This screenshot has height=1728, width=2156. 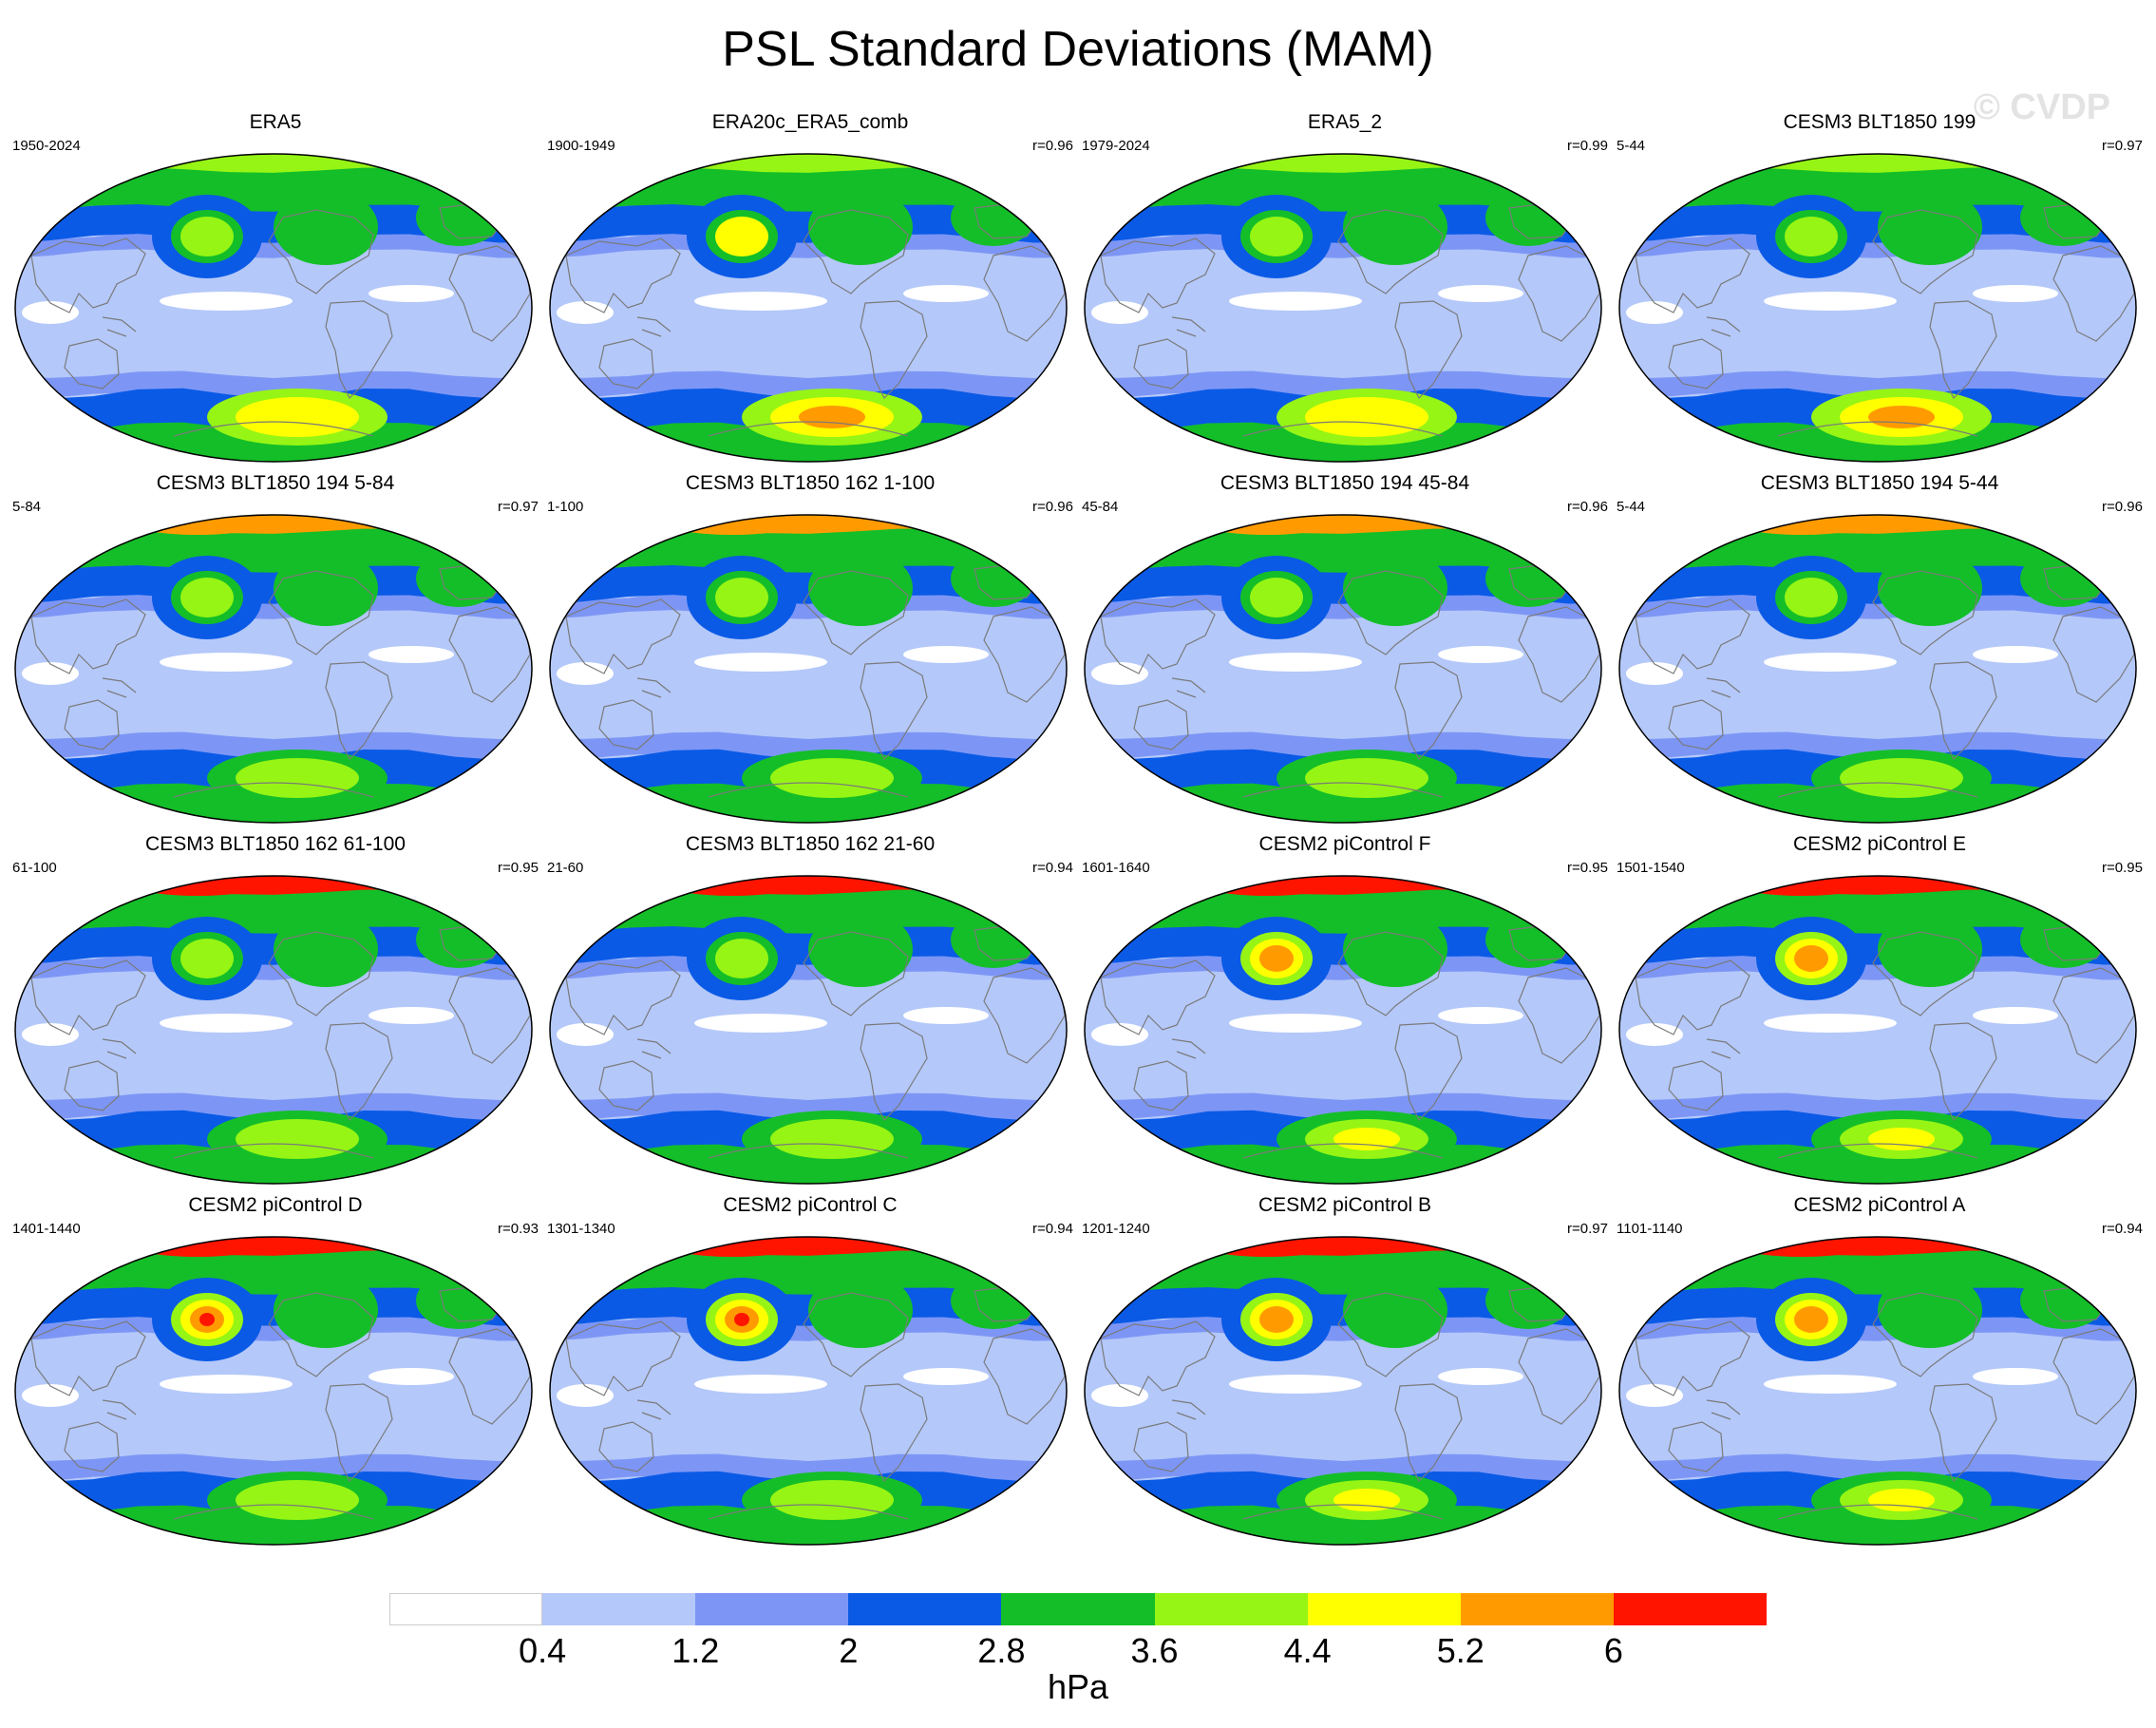 What do you see at coordinates (810, 652) in the screenshot?
I see `map-panel: CESM3 BLT1850 162 1-100 1-100 r=0.96` at bounding box center [810, 652].